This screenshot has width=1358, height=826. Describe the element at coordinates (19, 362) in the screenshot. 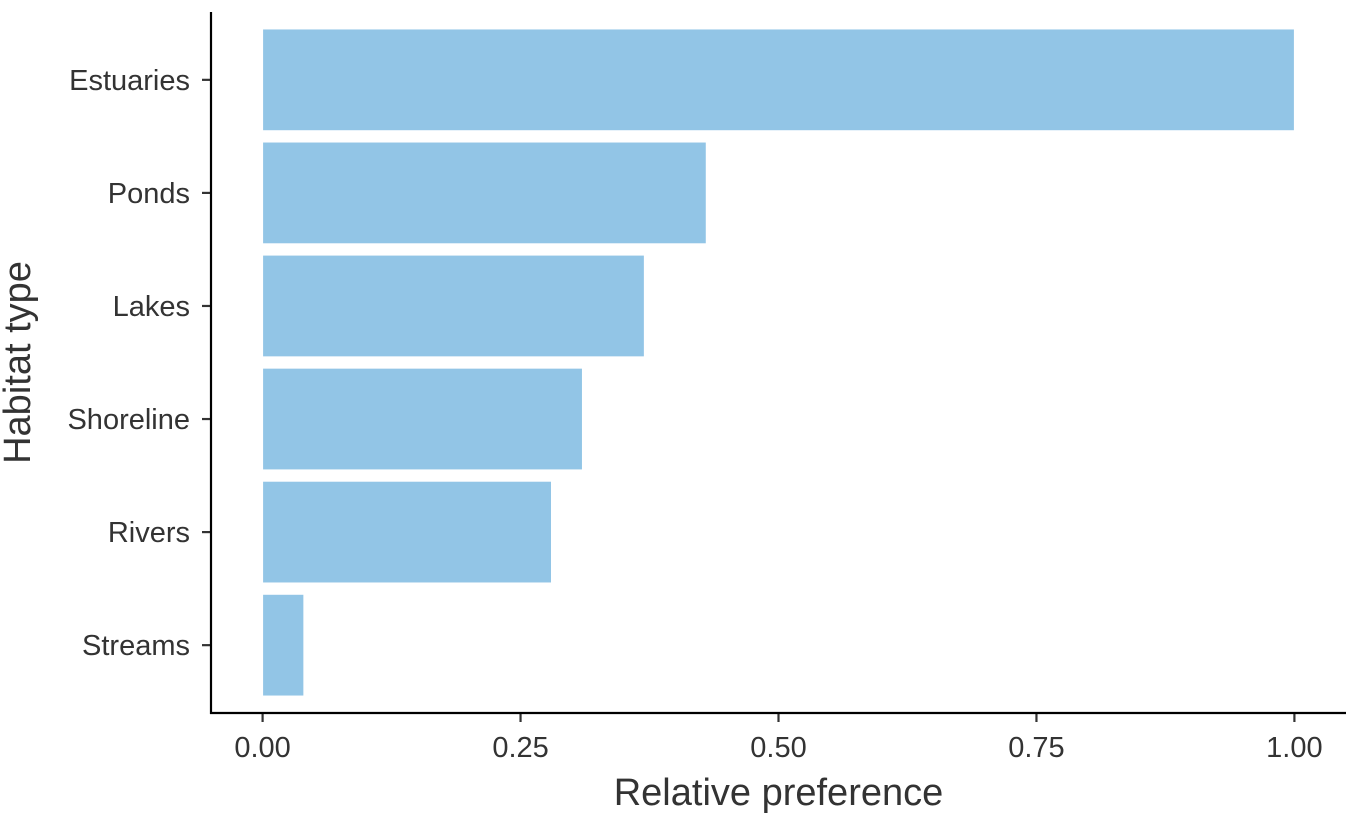

I see `y-axis-title: Habitat type` at that location.